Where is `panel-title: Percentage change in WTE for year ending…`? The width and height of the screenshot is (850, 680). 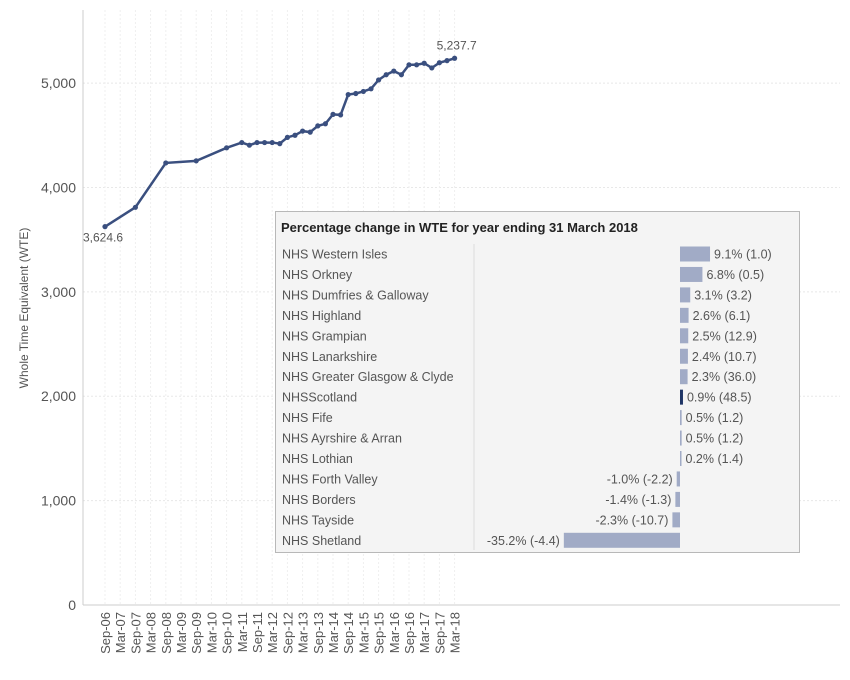 panel-title: Percentage change in WTE for year ending… is located at coordinates (459, 227).